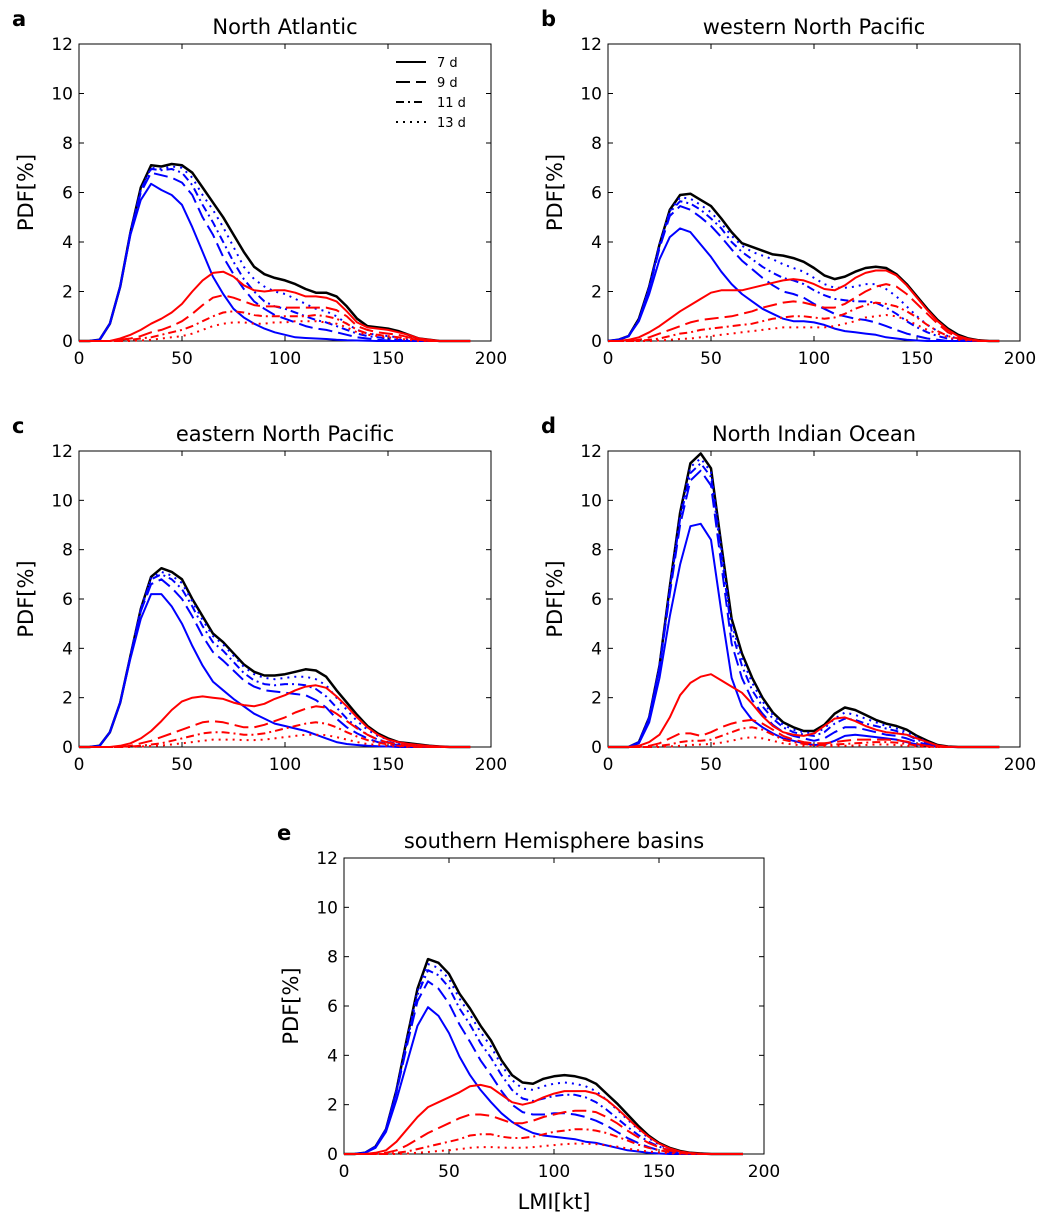 This screenshot has width=1052, height=1217. I want to click on legend-label: 9 d, so click(447, 83).